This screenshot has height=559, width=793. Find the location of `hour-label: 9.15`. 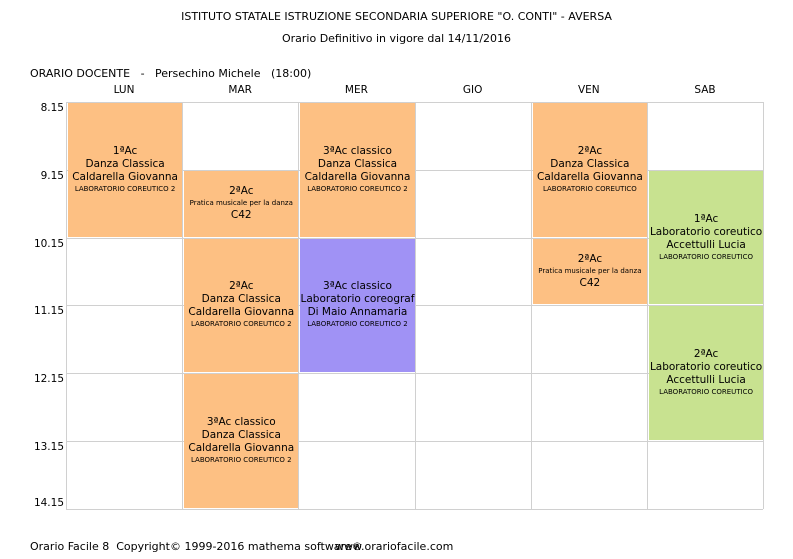

hour-label: 9.15 is located at coordinates (52, 175).